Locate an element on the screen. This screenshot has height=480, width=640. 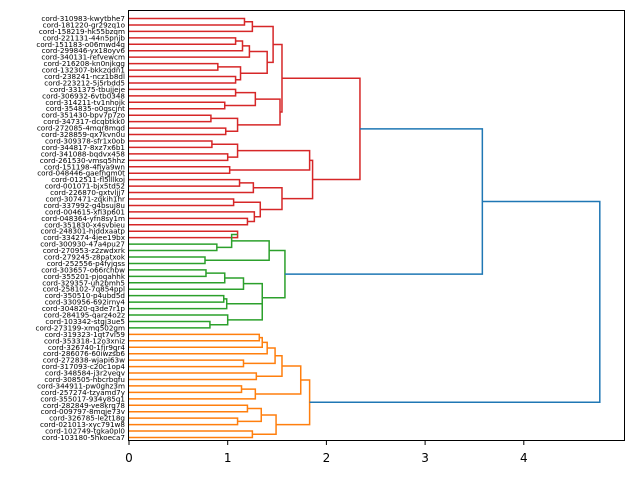
leaf-label: cord-221131-44n5pnjb is located at coordinates (84, 37).